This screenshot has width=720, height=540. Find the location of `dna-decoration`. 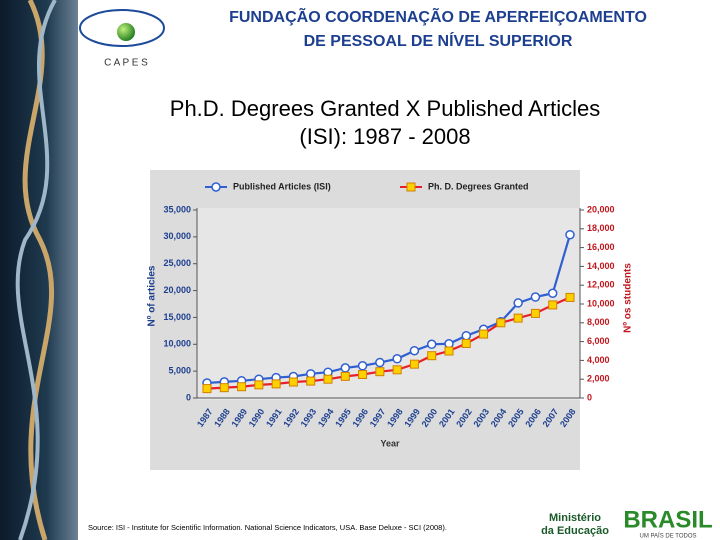

dna-decoration is located at coordinates (36, 270).